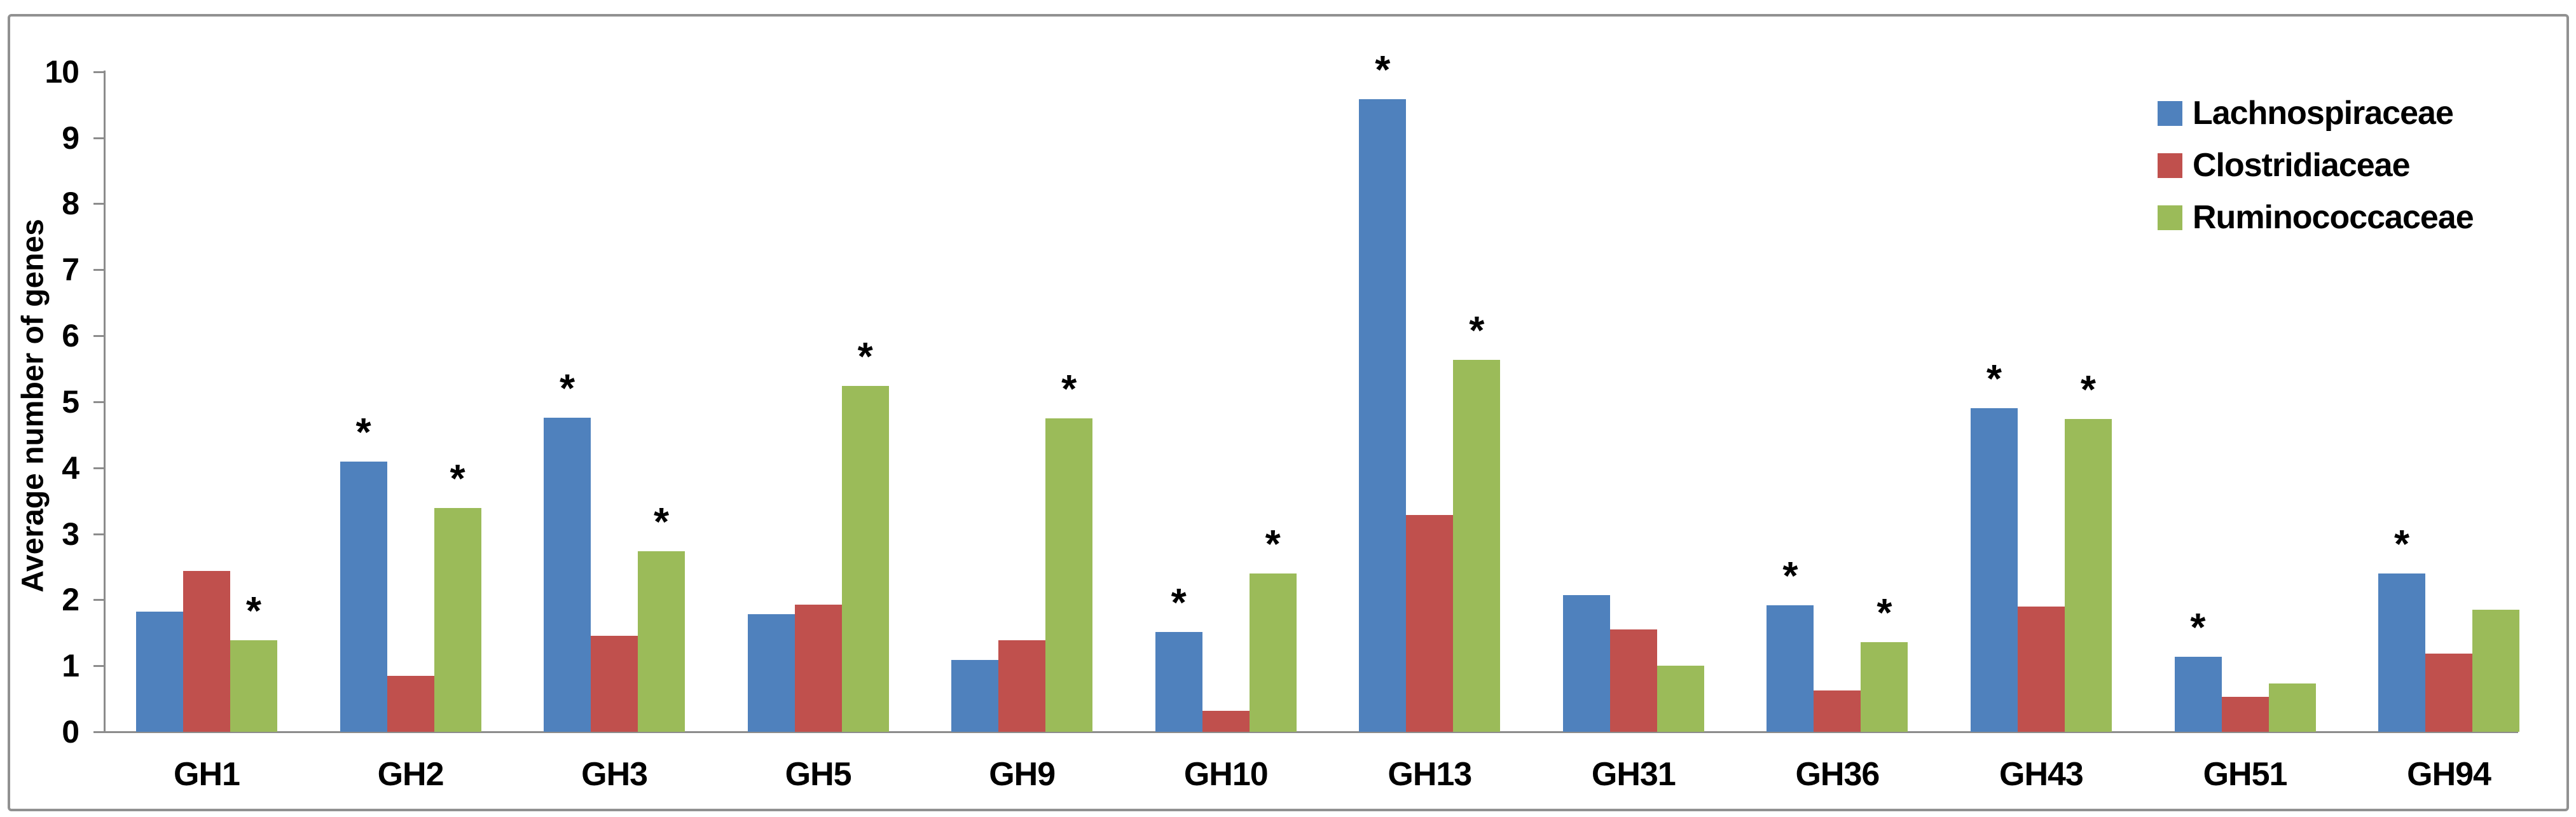 The width and height of the screenshot is (2576, 817). What do you see at coordinates (70, 270) in the screenshot?
I see `y-tick-label: 7` at bounding box center [70, 270].